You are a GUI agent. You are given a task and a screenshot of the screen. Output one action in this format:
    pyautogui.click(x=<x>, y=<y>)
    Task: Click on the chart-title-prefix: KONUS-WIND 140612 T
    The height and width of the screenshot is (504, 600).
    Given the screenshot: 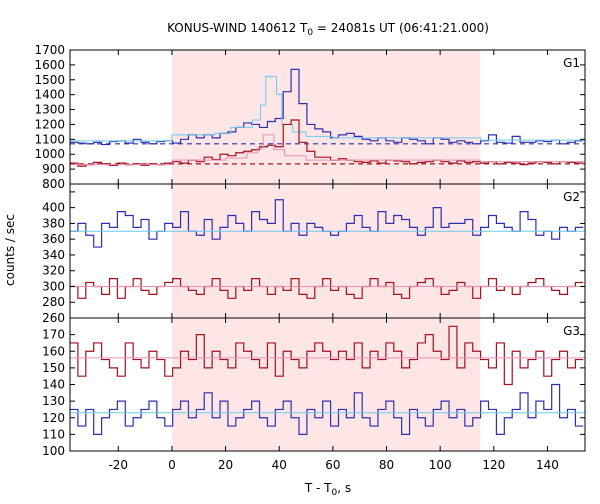 What is the action you would take?
    pyautogui.click(x=237, y=28)
    